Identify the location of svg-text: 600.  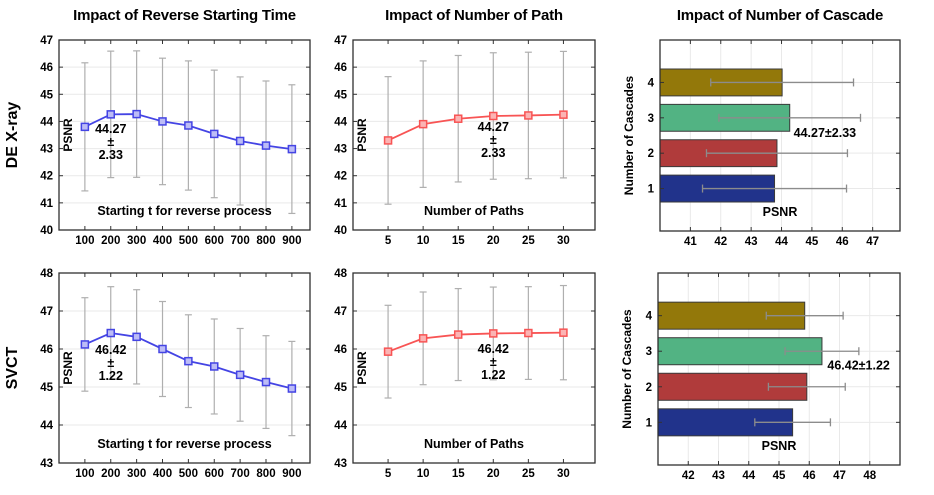
(214, 474).